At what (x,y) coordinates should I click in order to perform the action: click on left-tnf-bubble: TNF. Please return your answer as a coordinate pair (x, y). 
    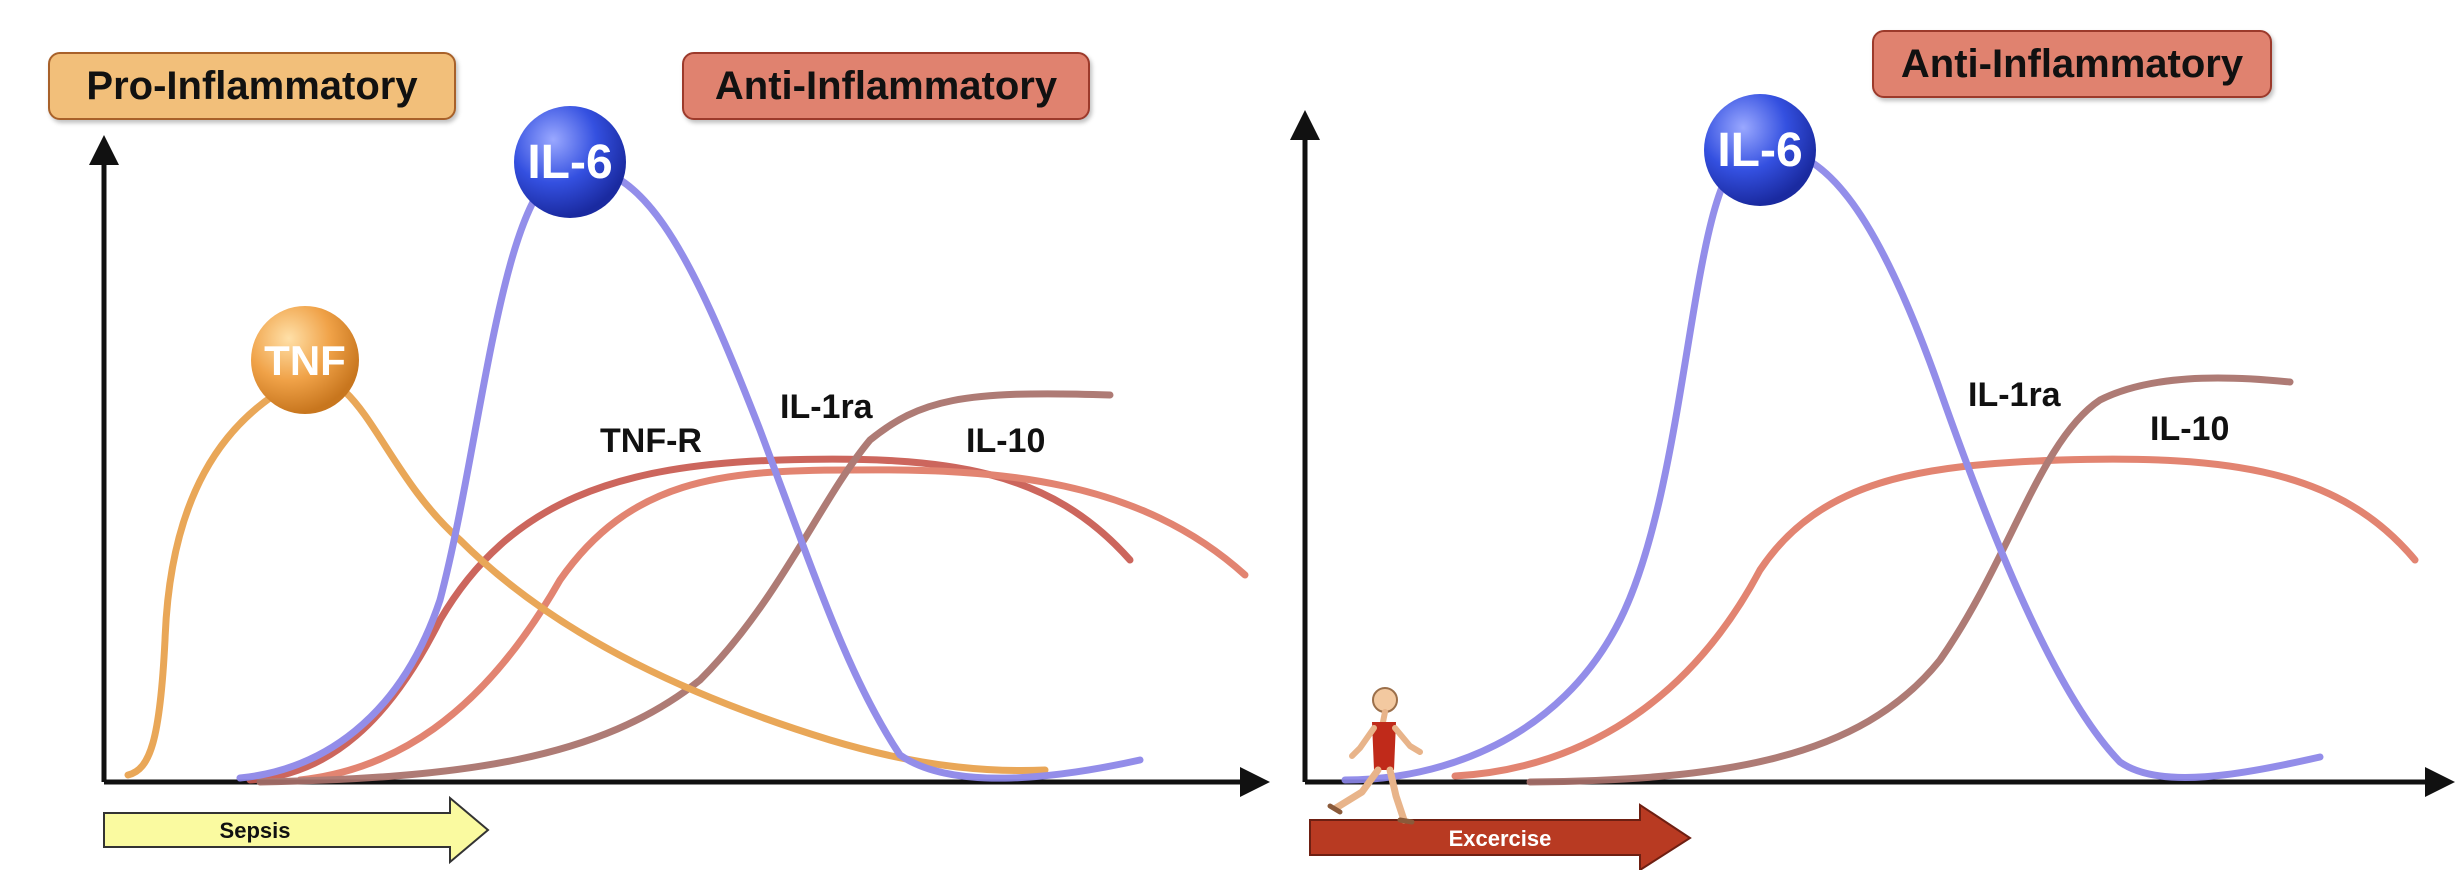
    Looking at the image, I should click on (305, 360).